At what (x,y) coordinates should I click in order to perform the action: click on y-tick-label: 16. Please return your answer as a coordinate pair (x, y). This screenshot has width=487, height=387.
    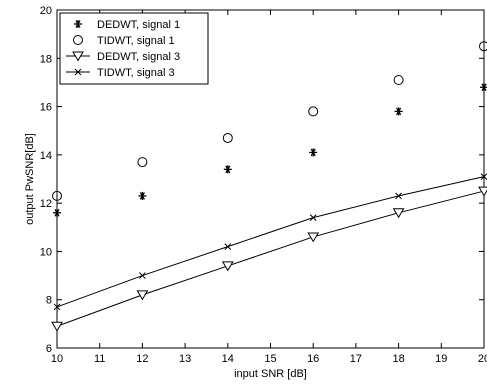
    Looking at the image, I should click on (46, 108).